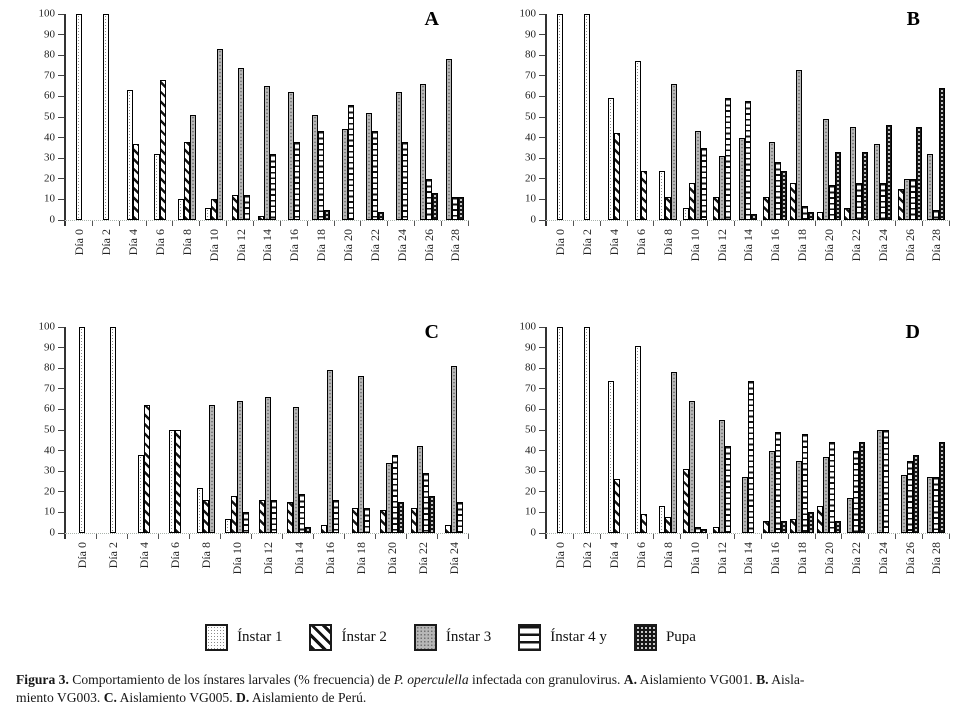 The width and height of the screenshot is (971, 712). I want to click on y-tick-label: 50, so click(49, 116).